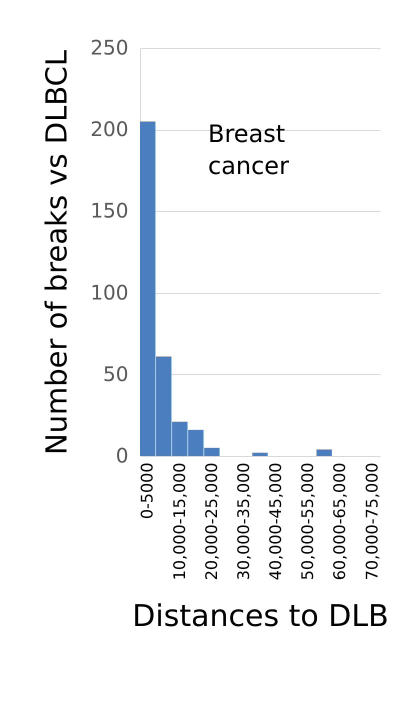 The height and width of the screenshot is (716, 404). I want to click on y-axis-title: Number of breaks vs DLBCL, so click(56, 253).